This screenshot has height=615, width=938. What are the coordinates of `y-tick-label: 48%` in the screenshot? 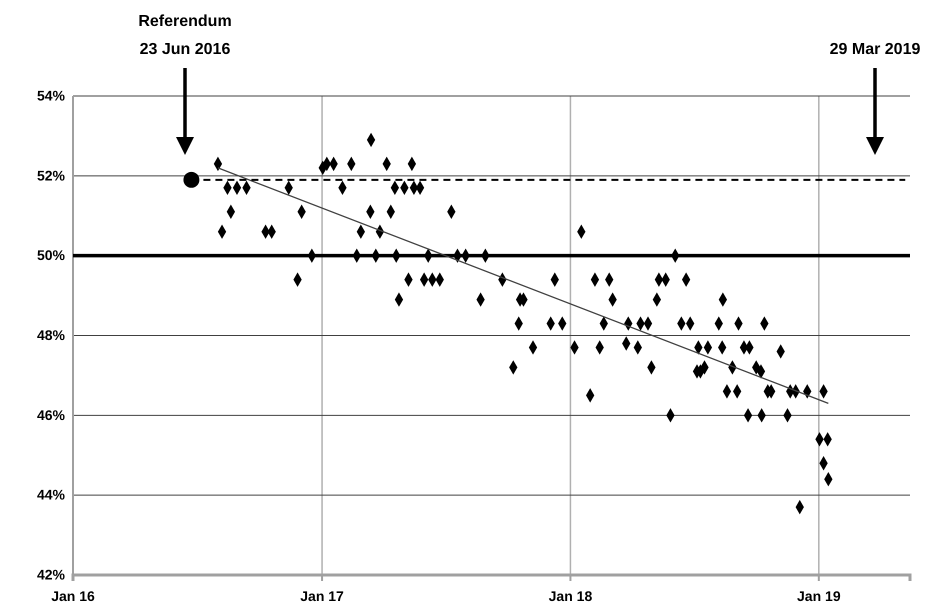 It's located at (51, 334).